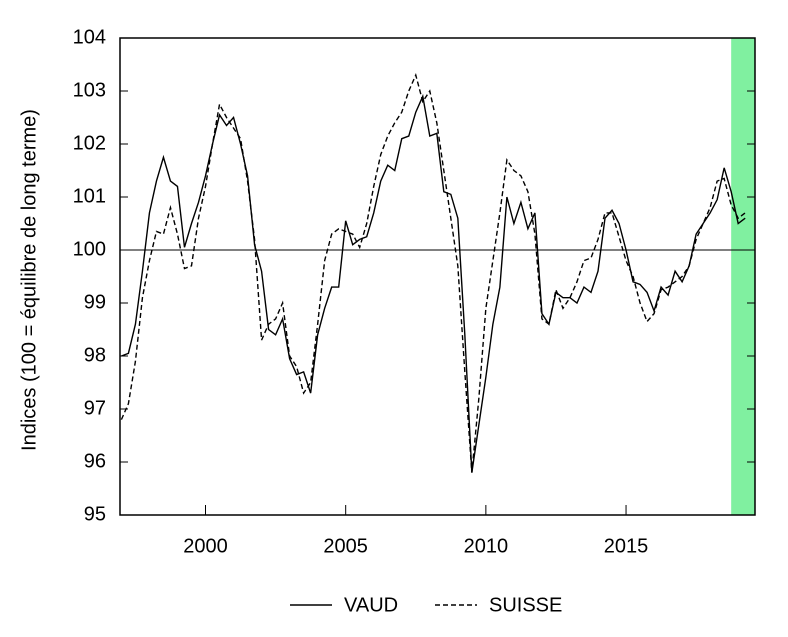 The image size is (788, 637). What do you see at coordinates (89, 90) in the screenshot?
I see `y-tick-label: 103` at bounding box center [89, 90].